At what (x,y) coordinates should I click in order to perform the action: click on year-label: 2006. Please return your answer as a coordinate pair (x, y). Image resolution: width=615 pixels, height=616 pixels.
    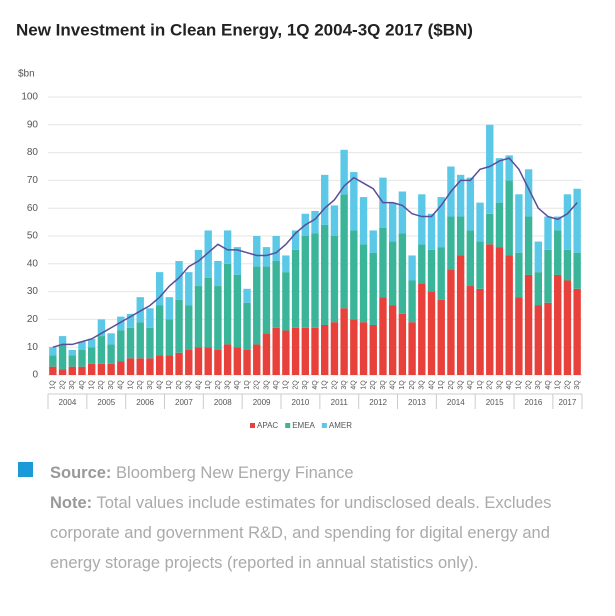
    Looking at the image, I should click on (145, 402).